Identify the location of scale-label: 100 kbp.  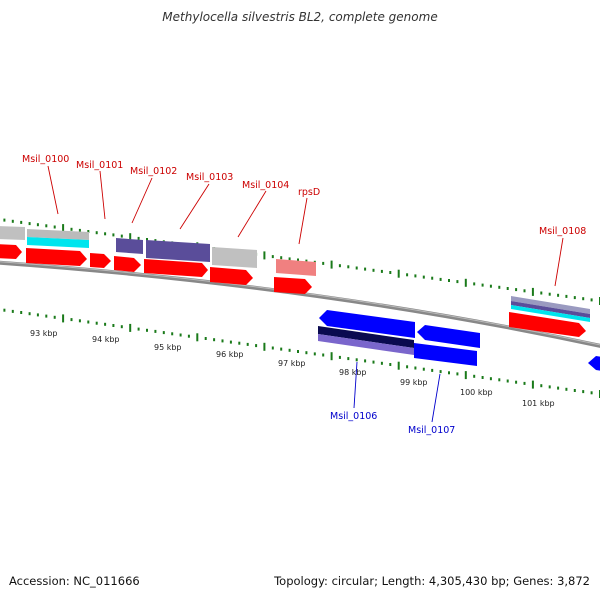
(476, 392).